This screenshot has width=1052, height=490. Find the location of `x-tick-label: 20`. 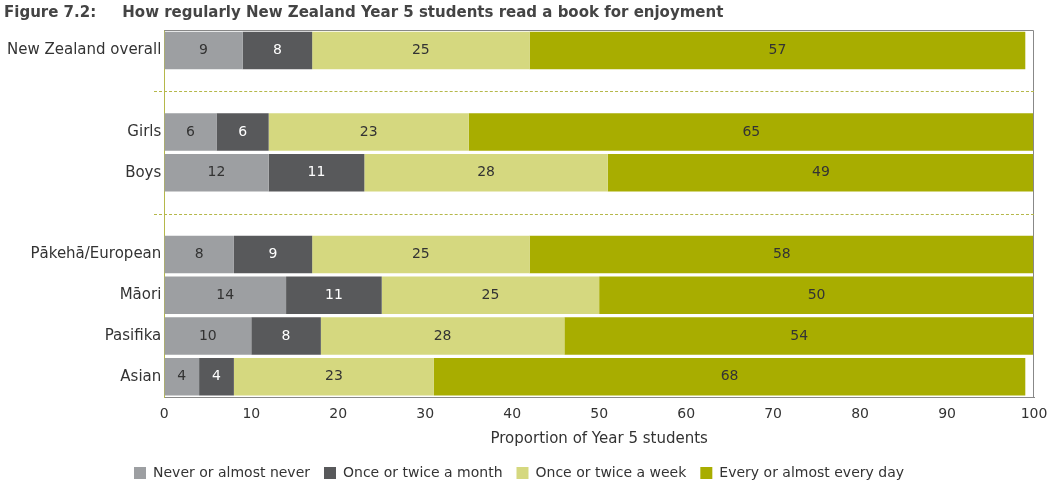

x-tick-label: 20 is located at coordinates (338, 413).